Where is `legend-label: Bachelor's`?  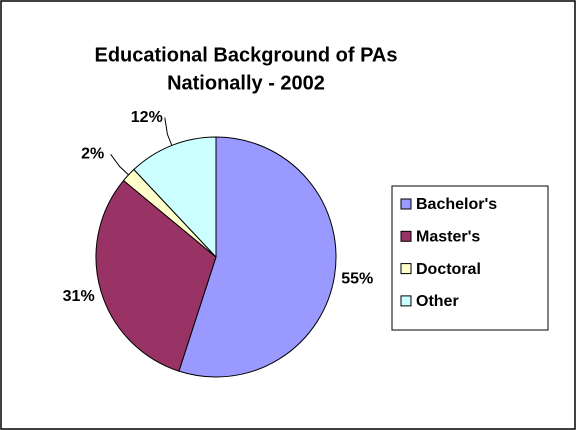 legend-label: Bachelor's is located at coordinates (456, 204).